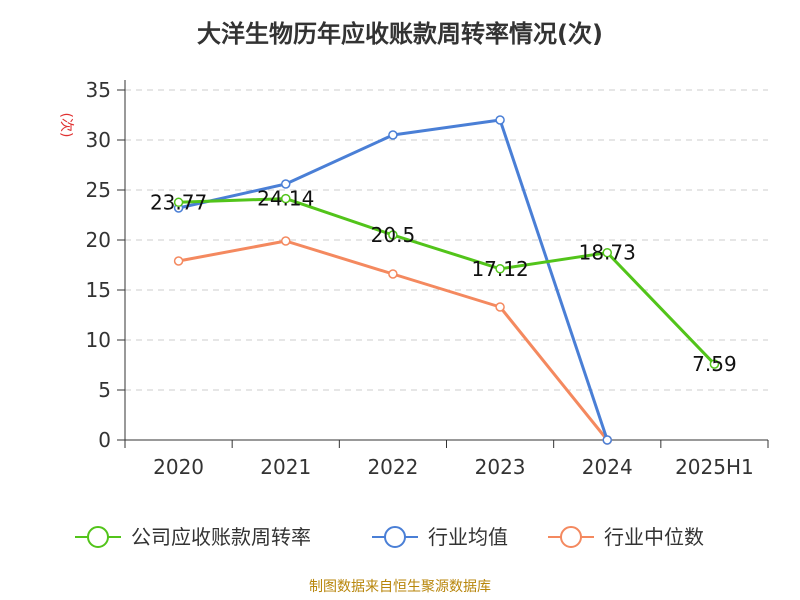 The height and width of the screenshot is (600, 800). What do you see at coordinates (98, 90) in the screenshot?
I see `y-tick-label: 35` at bounding box center [98, 90].